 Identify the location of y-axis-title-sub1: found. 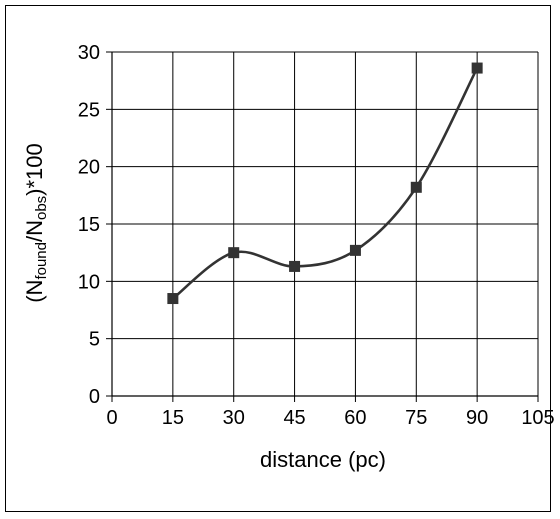
(41, 261).